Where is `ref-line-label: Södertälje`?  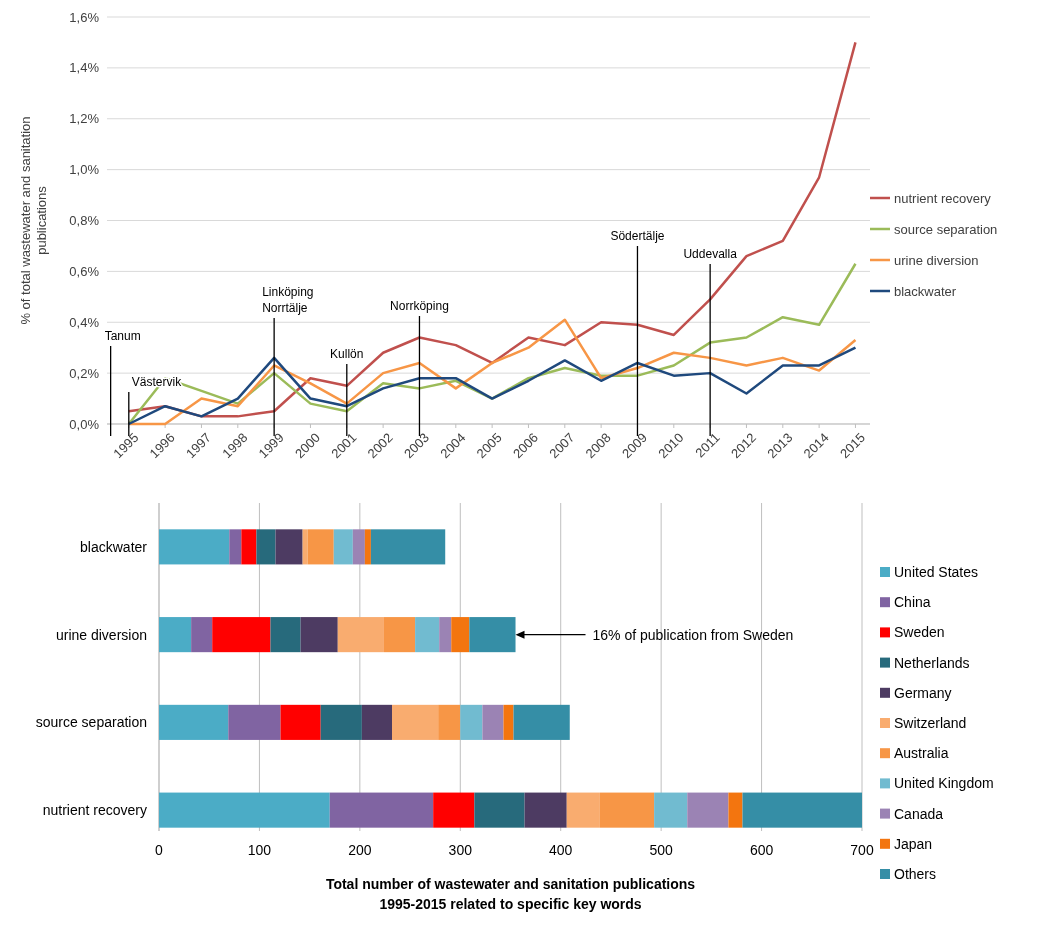 ref-line-label: Södertälje is located at coordinates (637, 236).